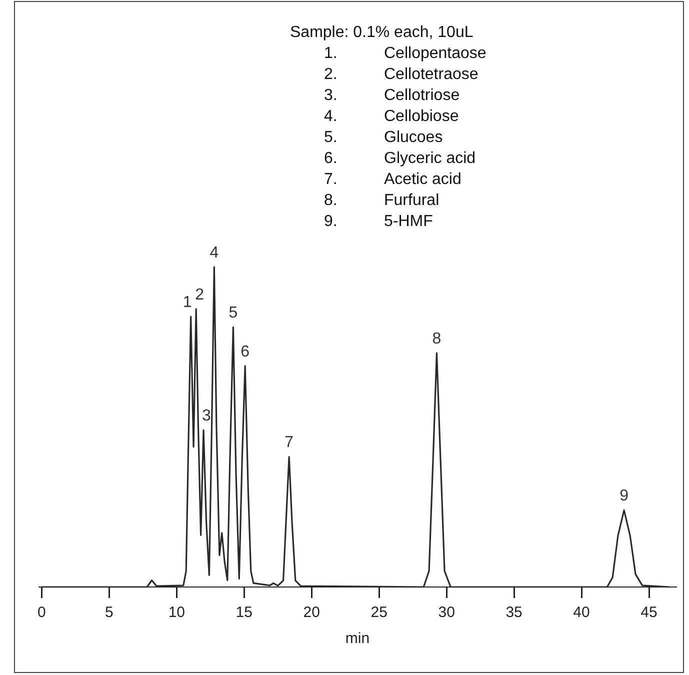 This screenshot has height=675, width=689. I want to click on annotation: 3, so click(207, 416).